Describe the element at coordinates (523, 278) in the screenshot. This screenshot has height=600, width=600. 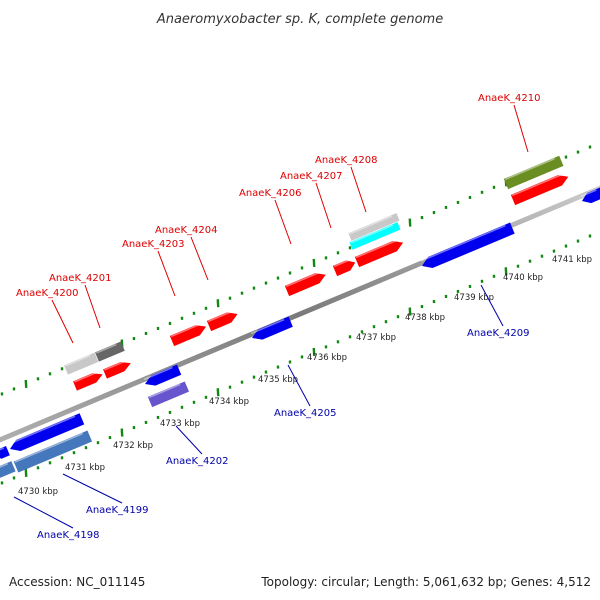
I see `scale-label: 4740 kbp` at that location.